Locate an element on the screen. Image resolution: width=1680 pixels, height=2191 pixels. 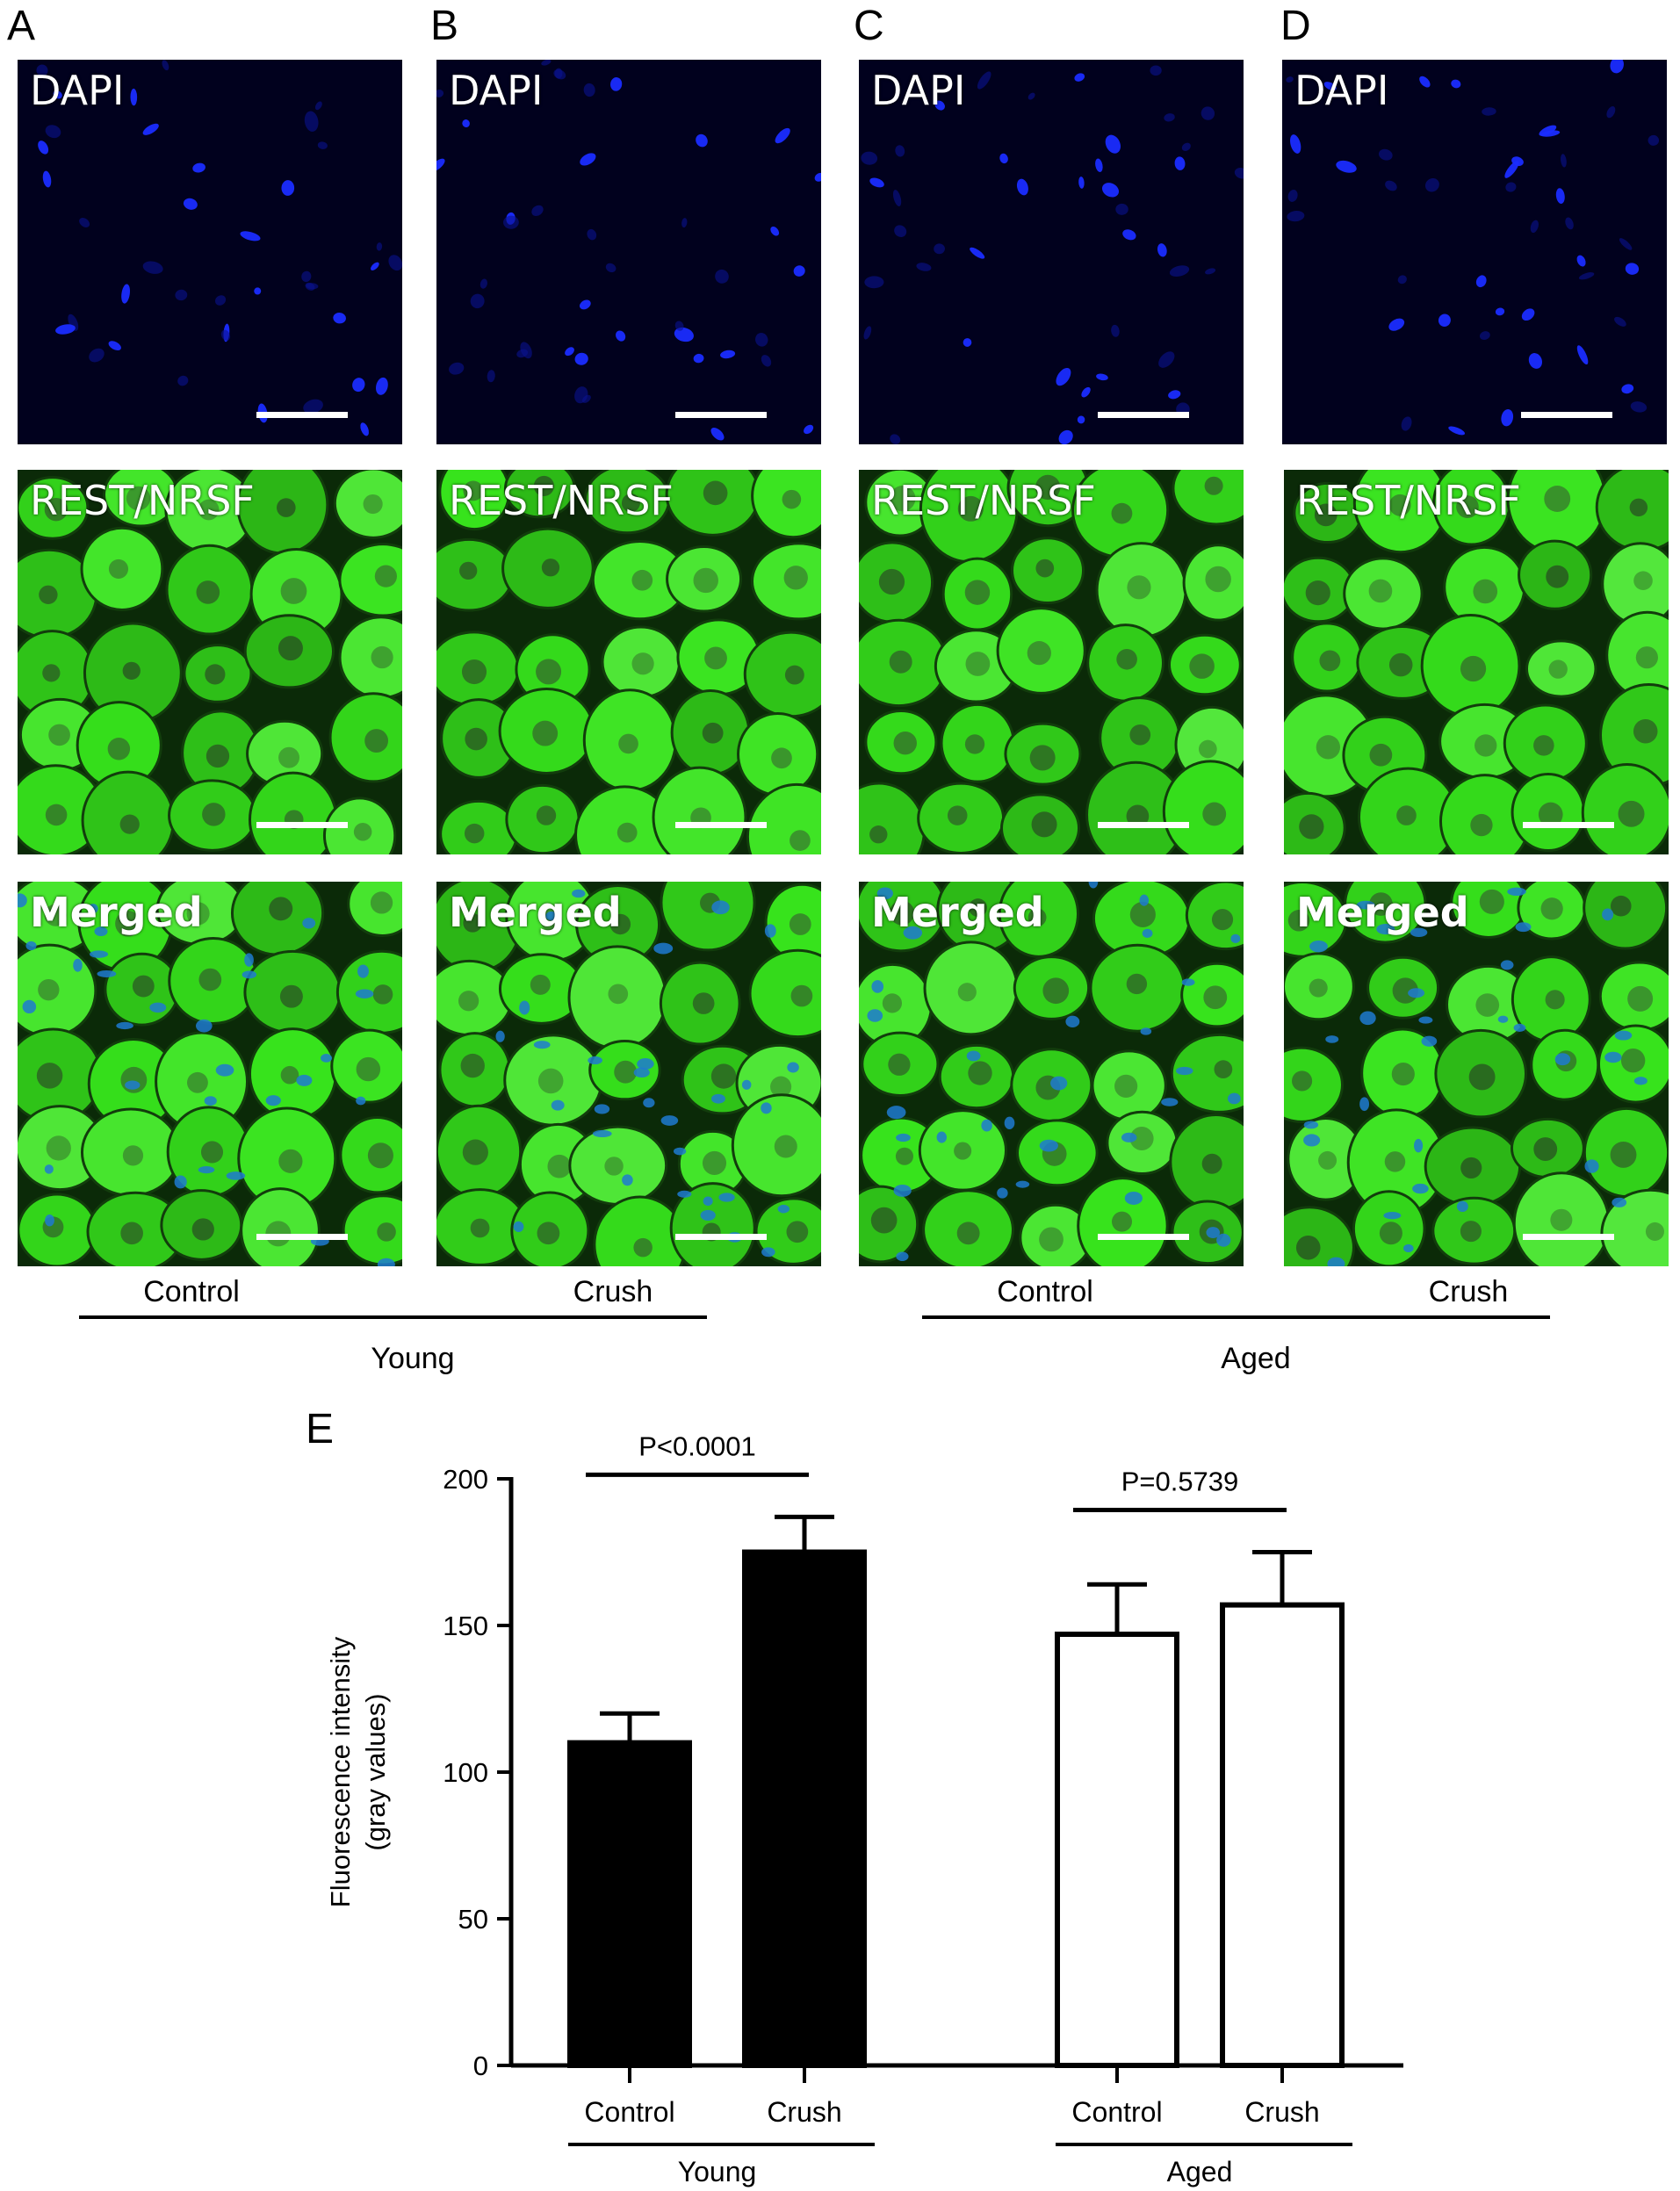
y-tick-label: 50 is located at coordinates (473, 1919).